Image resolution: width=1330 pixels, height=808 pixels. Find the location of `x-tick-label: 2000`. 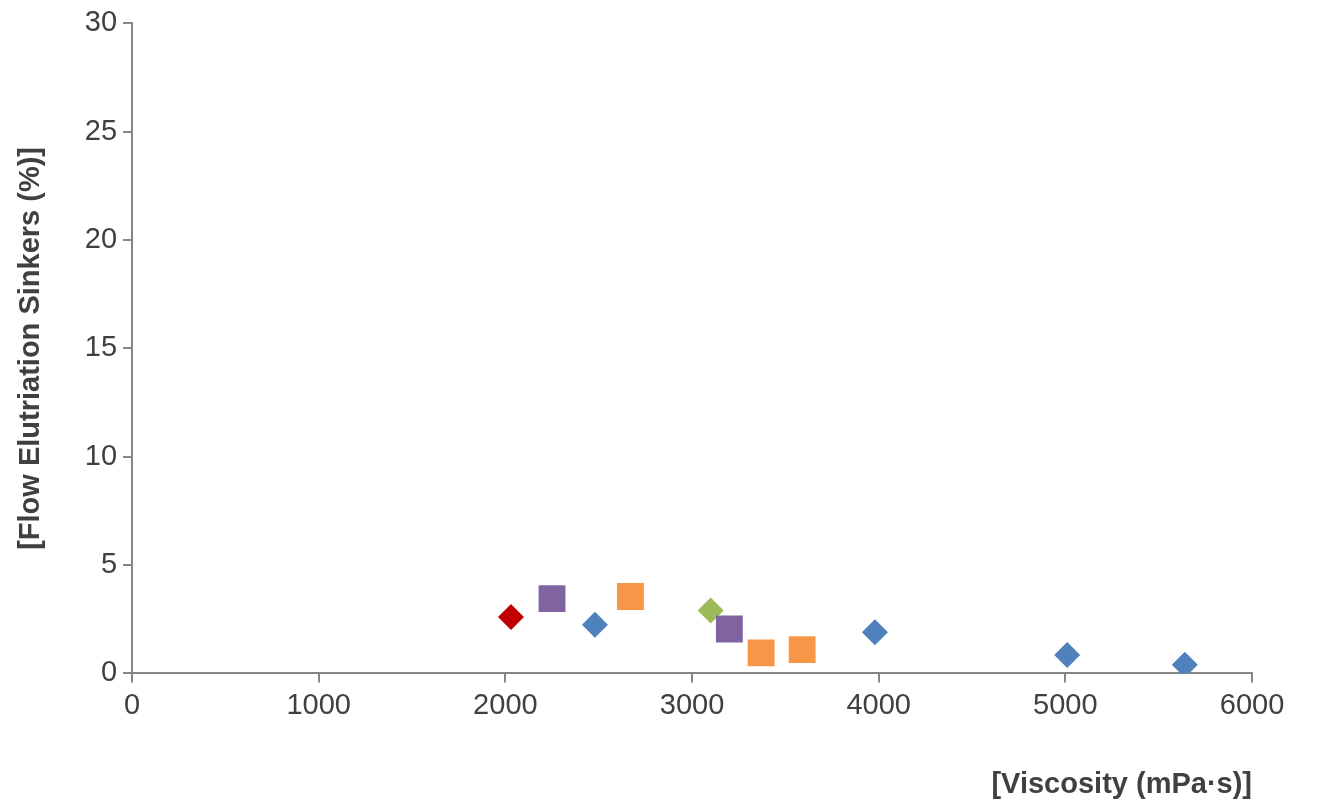

x-tick-label: 2000 is located at coordinates (505, 703).